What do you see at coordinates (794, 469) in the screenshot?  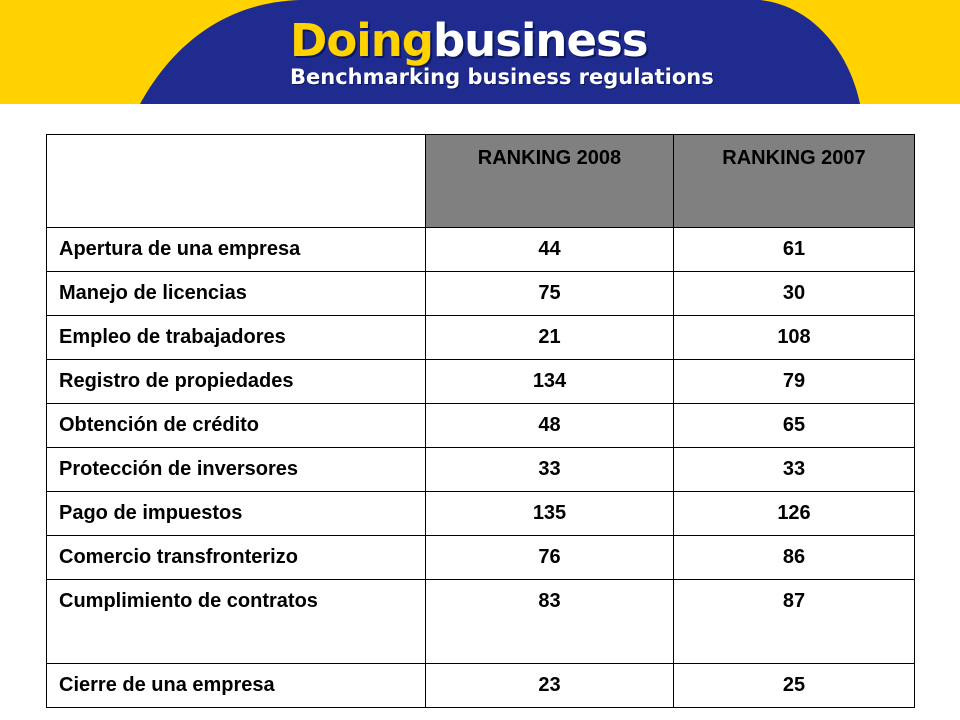 I see `ranking-2007-value: 33` at bounding box center [794, 469].